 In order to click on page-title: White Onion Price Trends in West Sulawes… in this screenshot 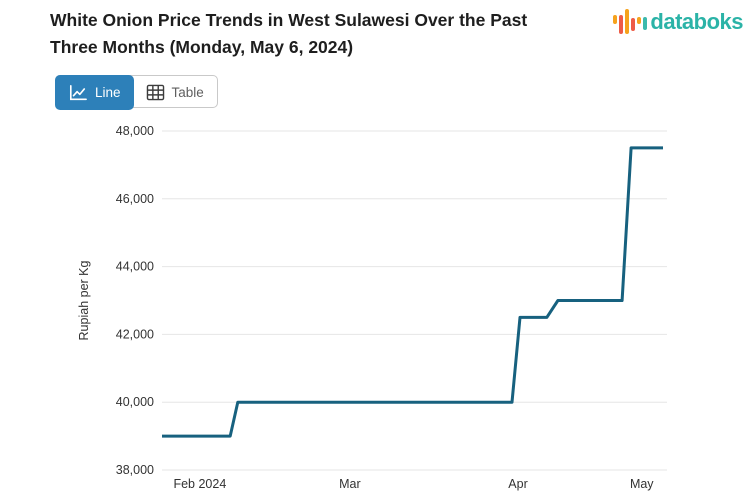, I will do `click(320, 34)`.